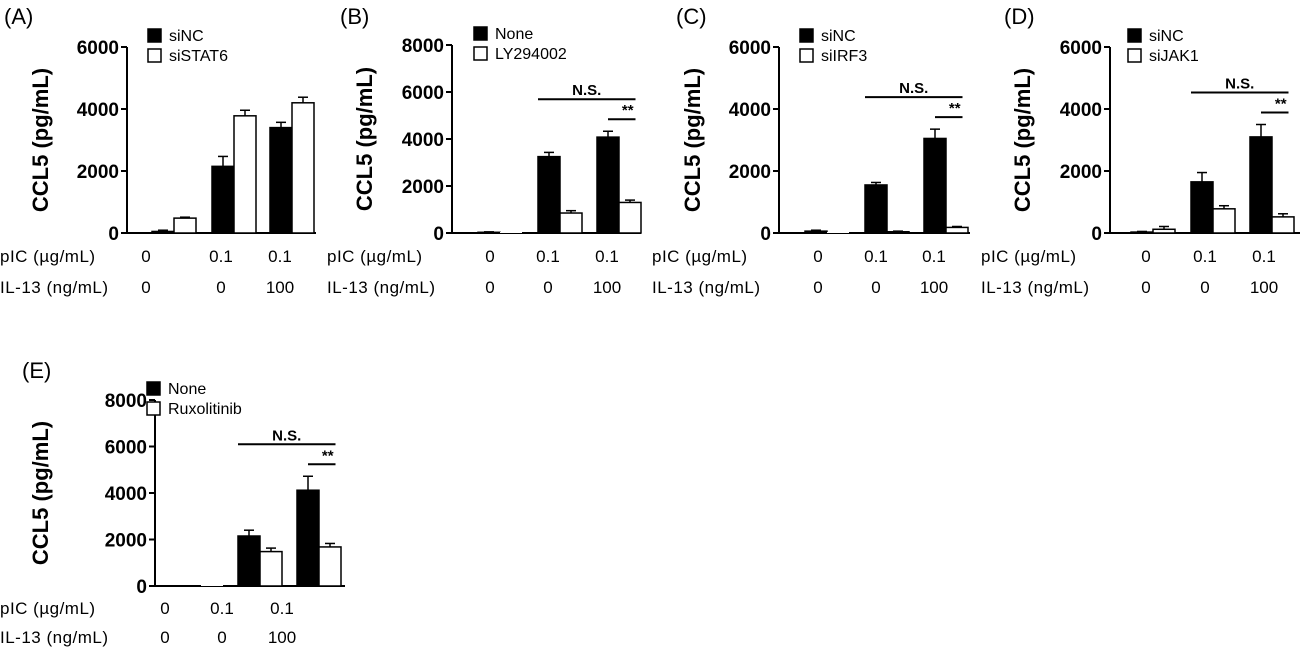 The image size is (1300, 650). I want to click on bar-none, so click(549, 194).